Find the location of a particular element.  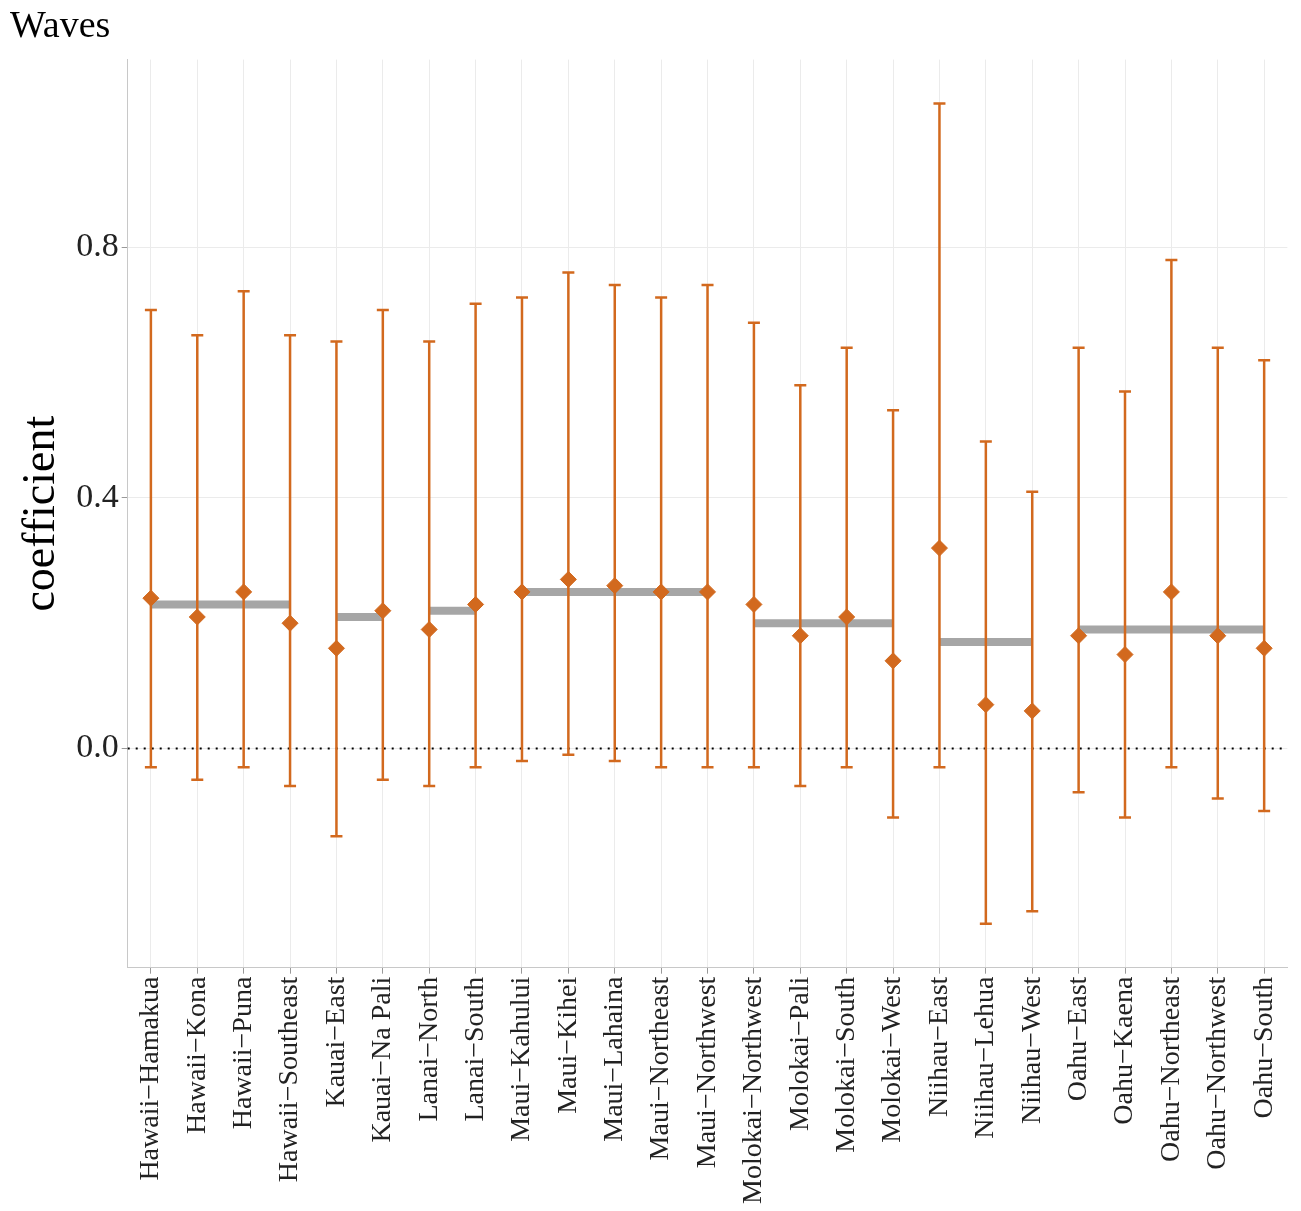

x-tick-label: Niihau−West is located at coordinates (1030, 1050).